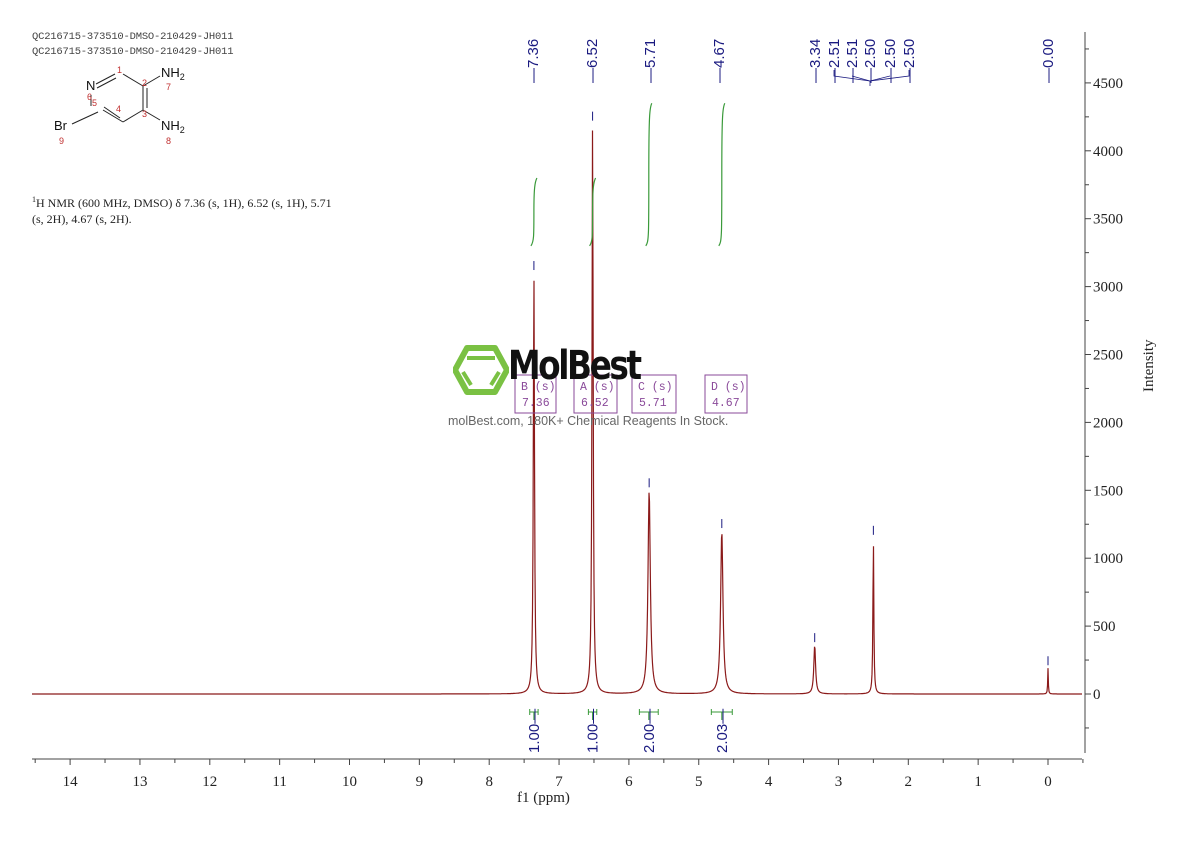 Image resolution: width=1190 pixels, height=841 pixels. Describe the element at coordinates (533, 61) in the screenshot. I see `peak-label: —7.36` at that location.